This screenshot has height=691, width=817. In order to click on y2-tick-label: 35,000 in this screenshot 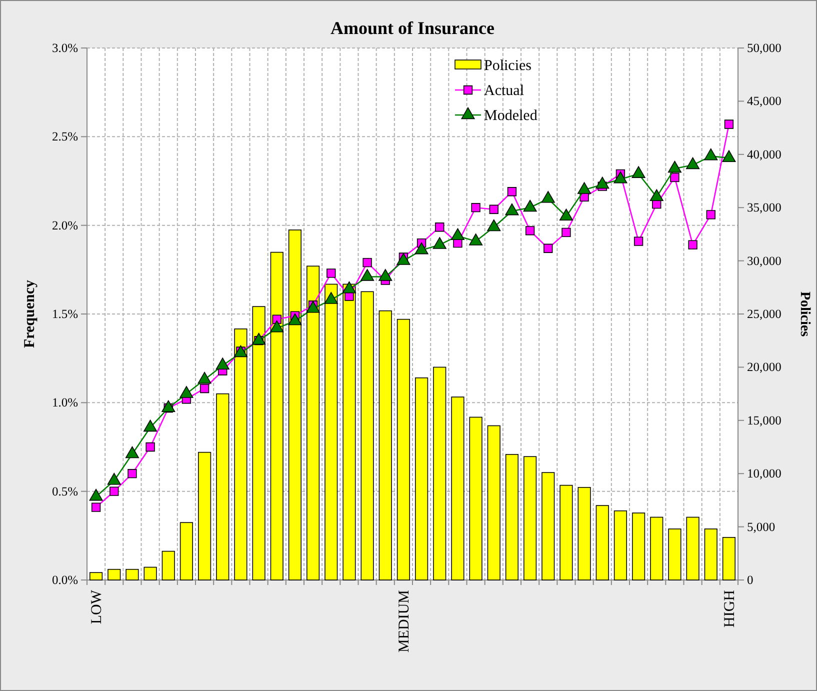, I will do `click(764, 207)`.